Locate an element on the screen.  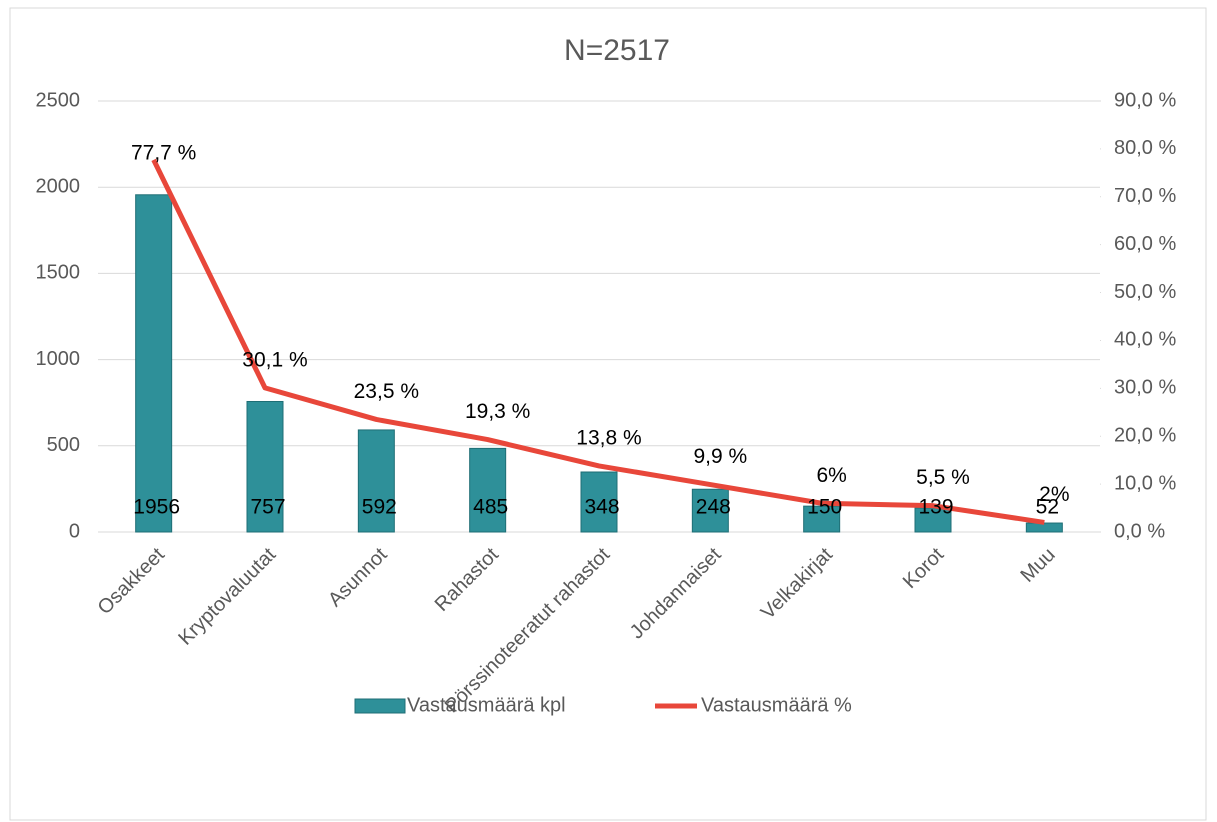
y2-tick-label: 0,0 % is located at coordinates (1139, 531).